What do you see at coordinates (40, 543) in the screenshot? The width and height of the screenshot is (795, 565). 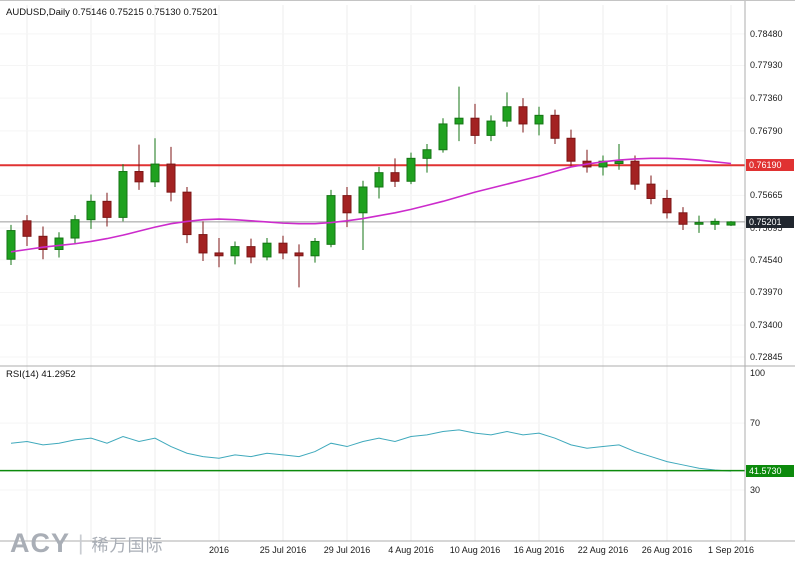 I see `logo-brand-text: ACY` at bounding box center [40, 543].